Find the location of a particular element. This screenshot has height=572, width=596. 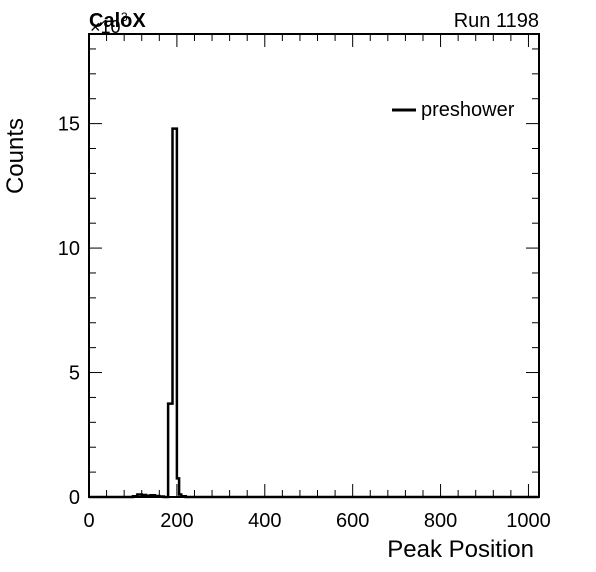

x-tick-label: 200 is located at coordinates (176, 521).